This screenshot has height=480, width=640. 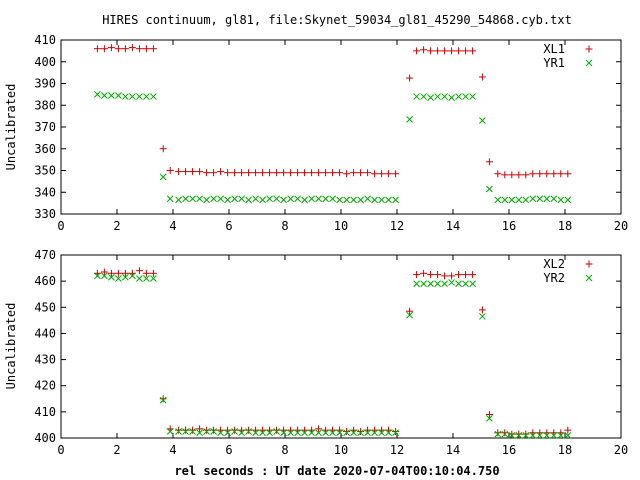 What do you see at coordinates (284, 226) in the screenshot?
I see `x-tick-label: 8` at bounding box center [284, 226].